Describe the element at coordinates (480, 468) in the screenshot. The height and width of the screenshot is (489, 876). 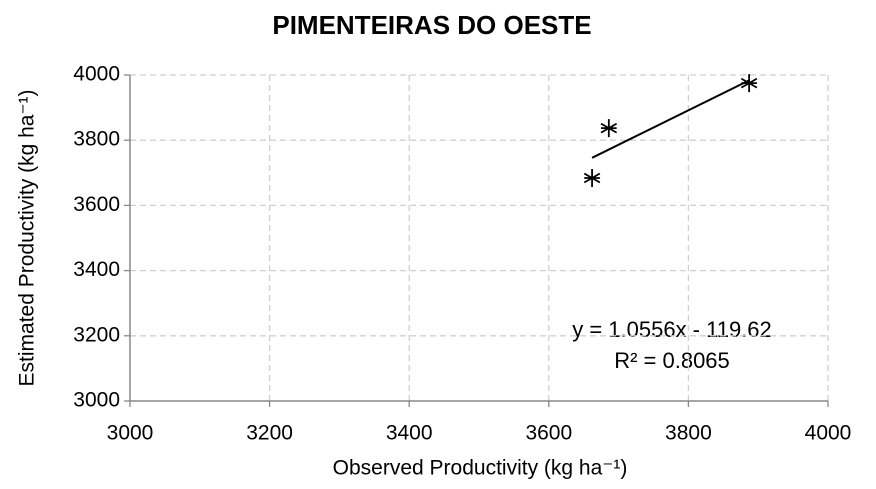
I see `x-axis-title: Observed Productivity (kg ha⁻¹)` at that location.